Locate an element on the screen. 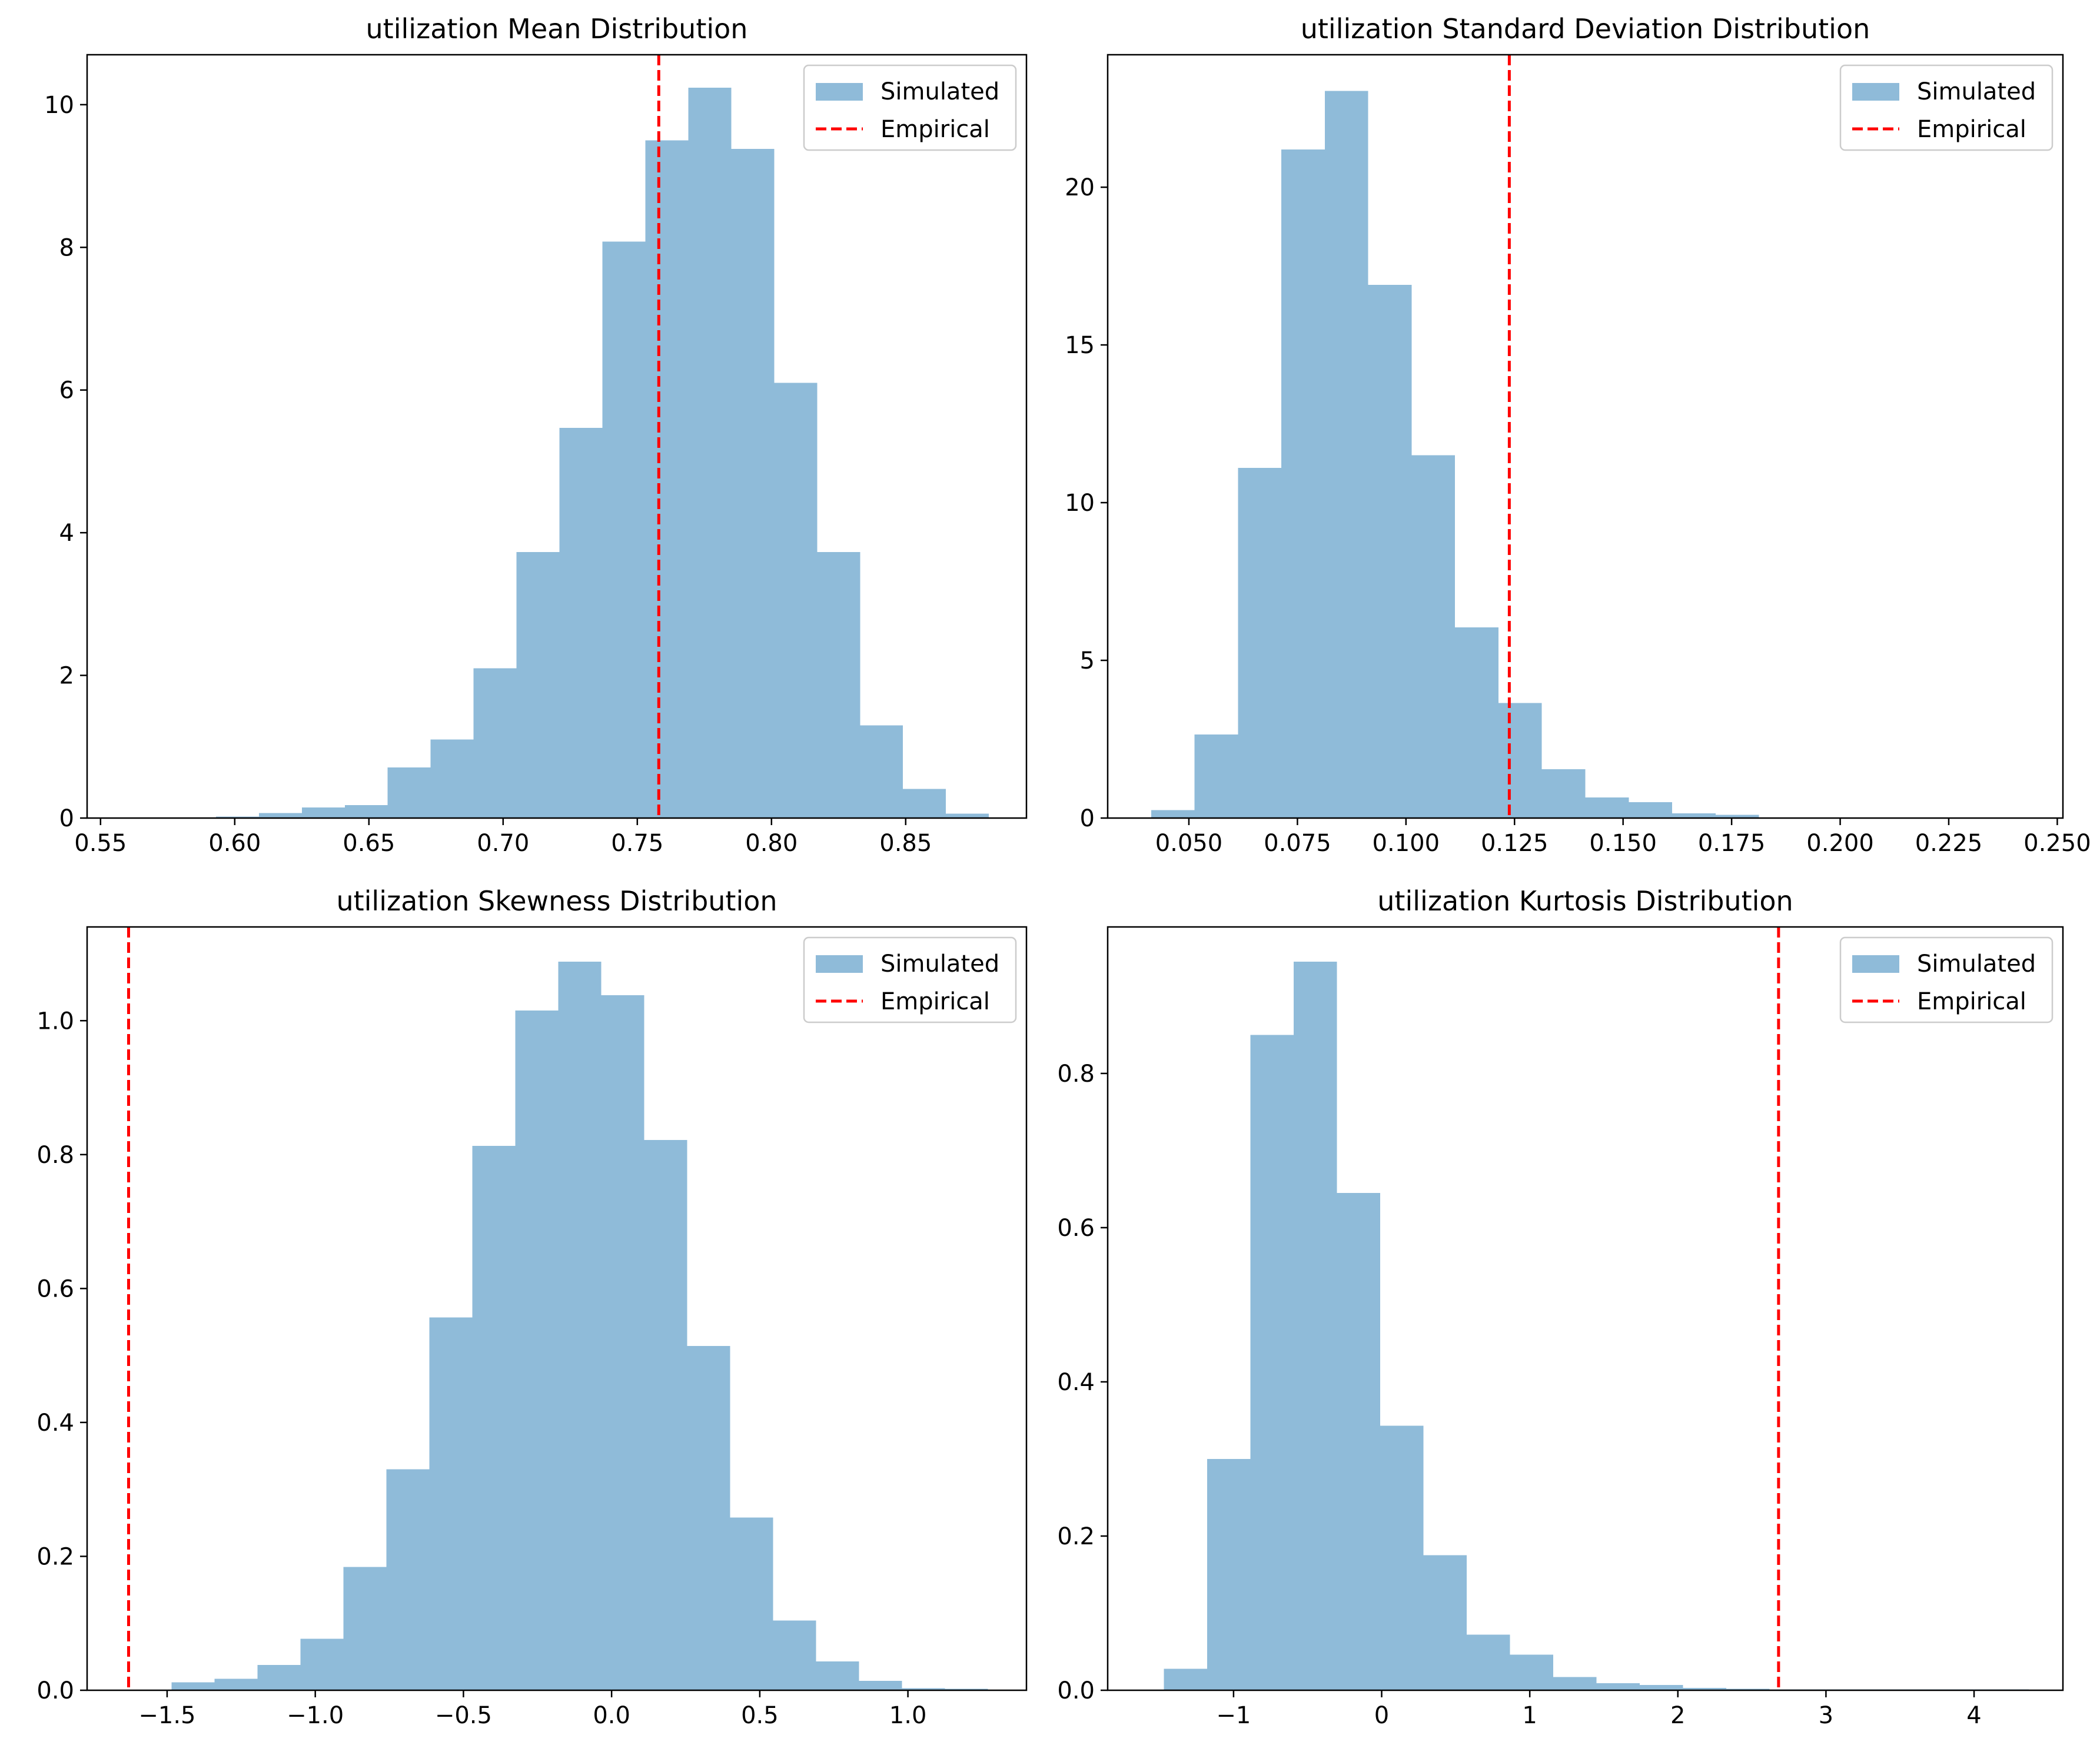 The image size is (2100, 1745). x-tick-label: 0.85 is located at coordinates (905, 843).